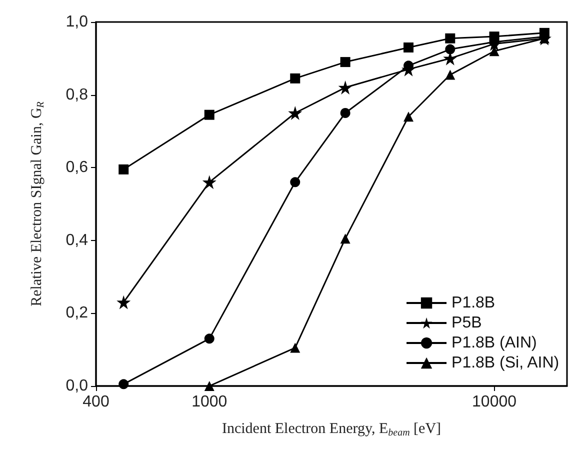  I want to click on legend-label: P1.8B, so click(474, 303).